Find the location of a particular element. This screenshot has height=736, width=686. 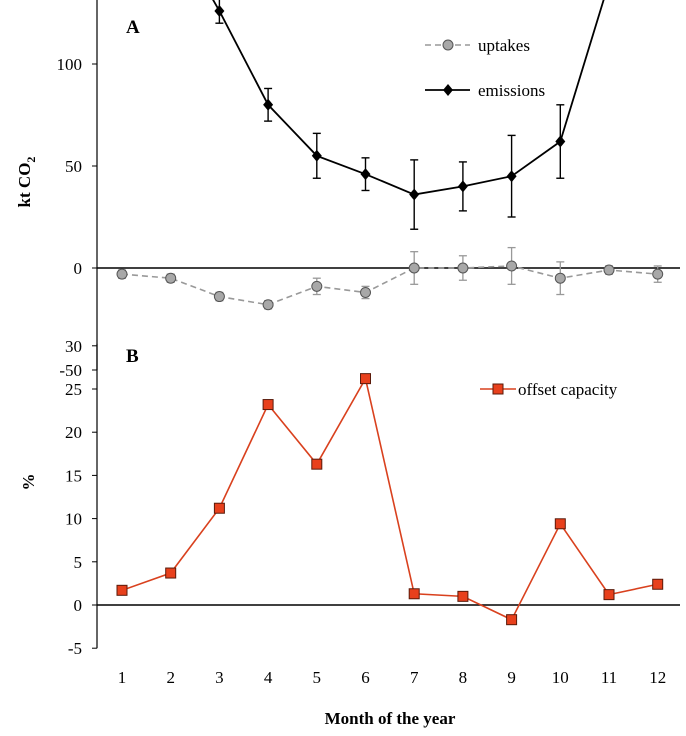

x-tick-label: 11 is located at coordinates (609, 677).